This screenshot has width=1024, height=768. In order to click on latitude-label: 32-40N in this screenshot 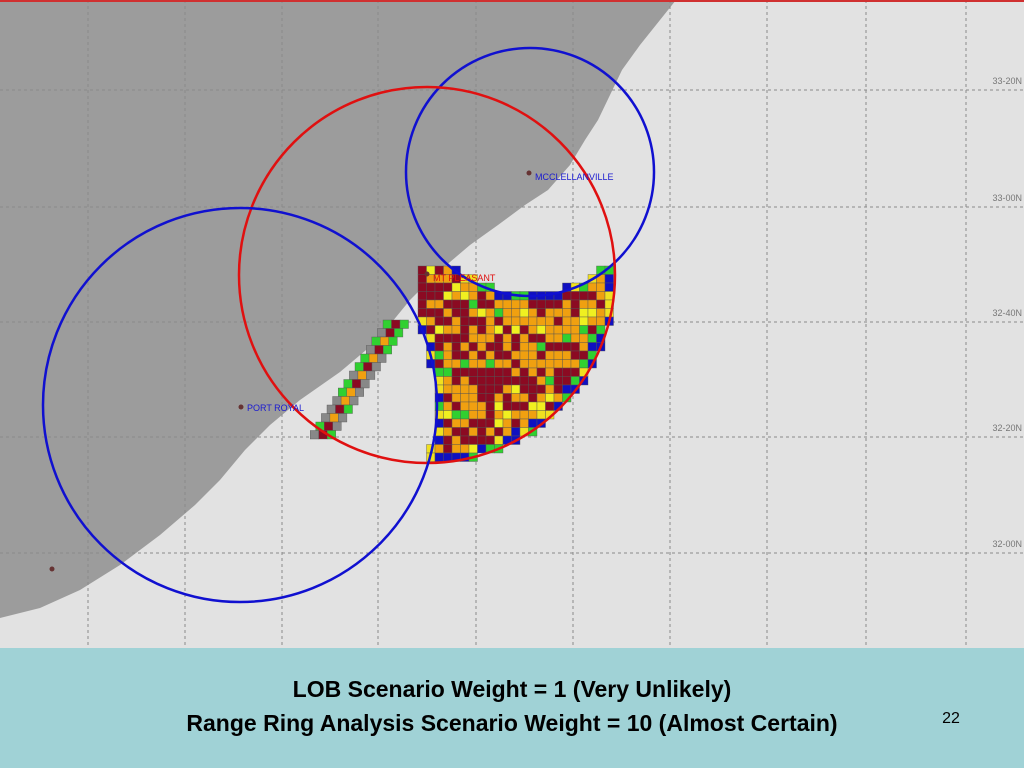, I will do `click(1007, 313)`.